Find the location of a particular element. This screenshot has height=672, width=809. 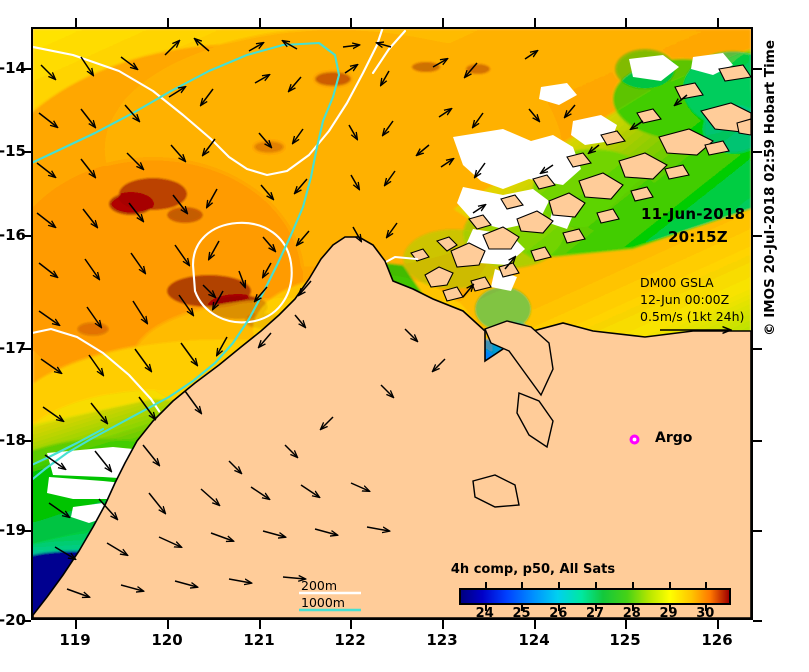

imos-credit-text: © IMOS 20-Jul-2018 02:59 Hobart Time is located at coordinates (770, 188).